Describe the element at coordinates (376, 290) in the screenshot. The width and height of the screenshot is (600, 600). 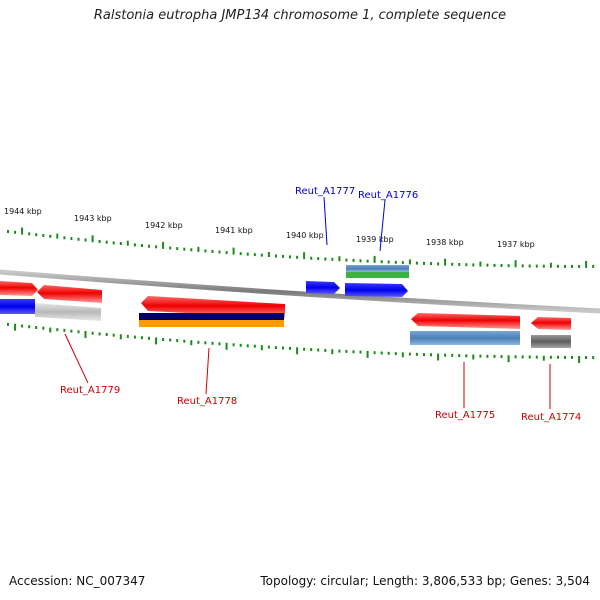
I see `gene-reut-a1776` at that location.